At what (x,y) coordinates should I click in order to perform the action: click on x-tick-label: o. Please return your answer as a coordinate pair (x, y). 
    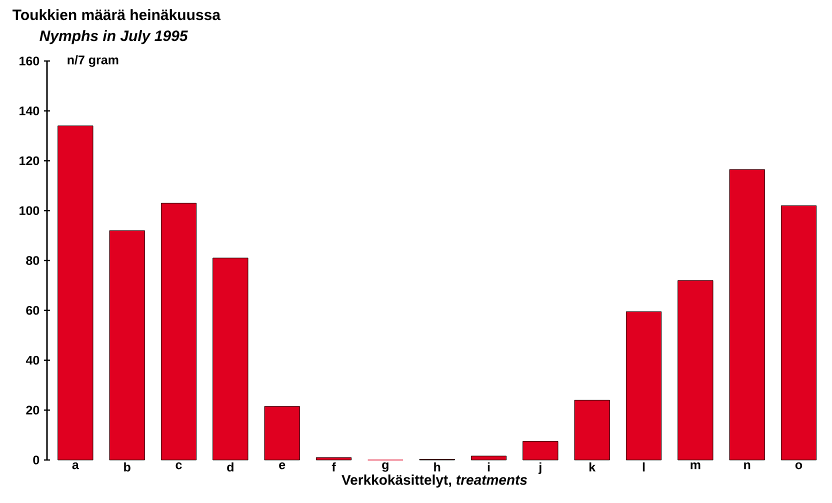
    Looking at the image, I should click on (798, 466).